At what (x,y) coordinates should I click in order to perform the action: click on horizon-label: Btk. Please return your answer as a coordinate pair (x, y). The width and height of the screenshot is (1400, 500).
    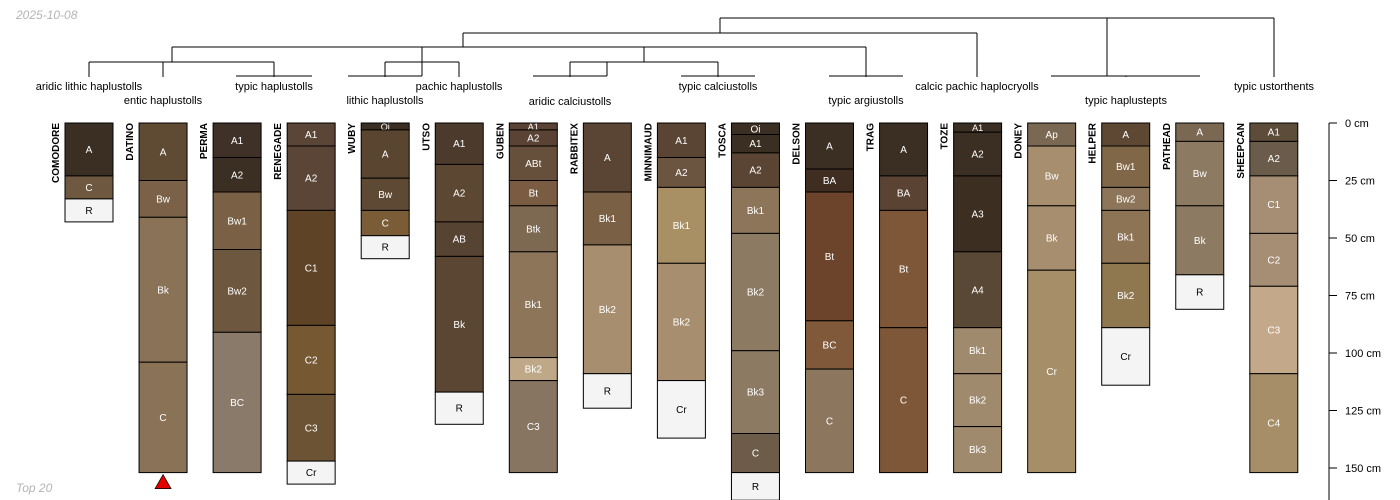
    Looking at the image, I should click on (533, 229).